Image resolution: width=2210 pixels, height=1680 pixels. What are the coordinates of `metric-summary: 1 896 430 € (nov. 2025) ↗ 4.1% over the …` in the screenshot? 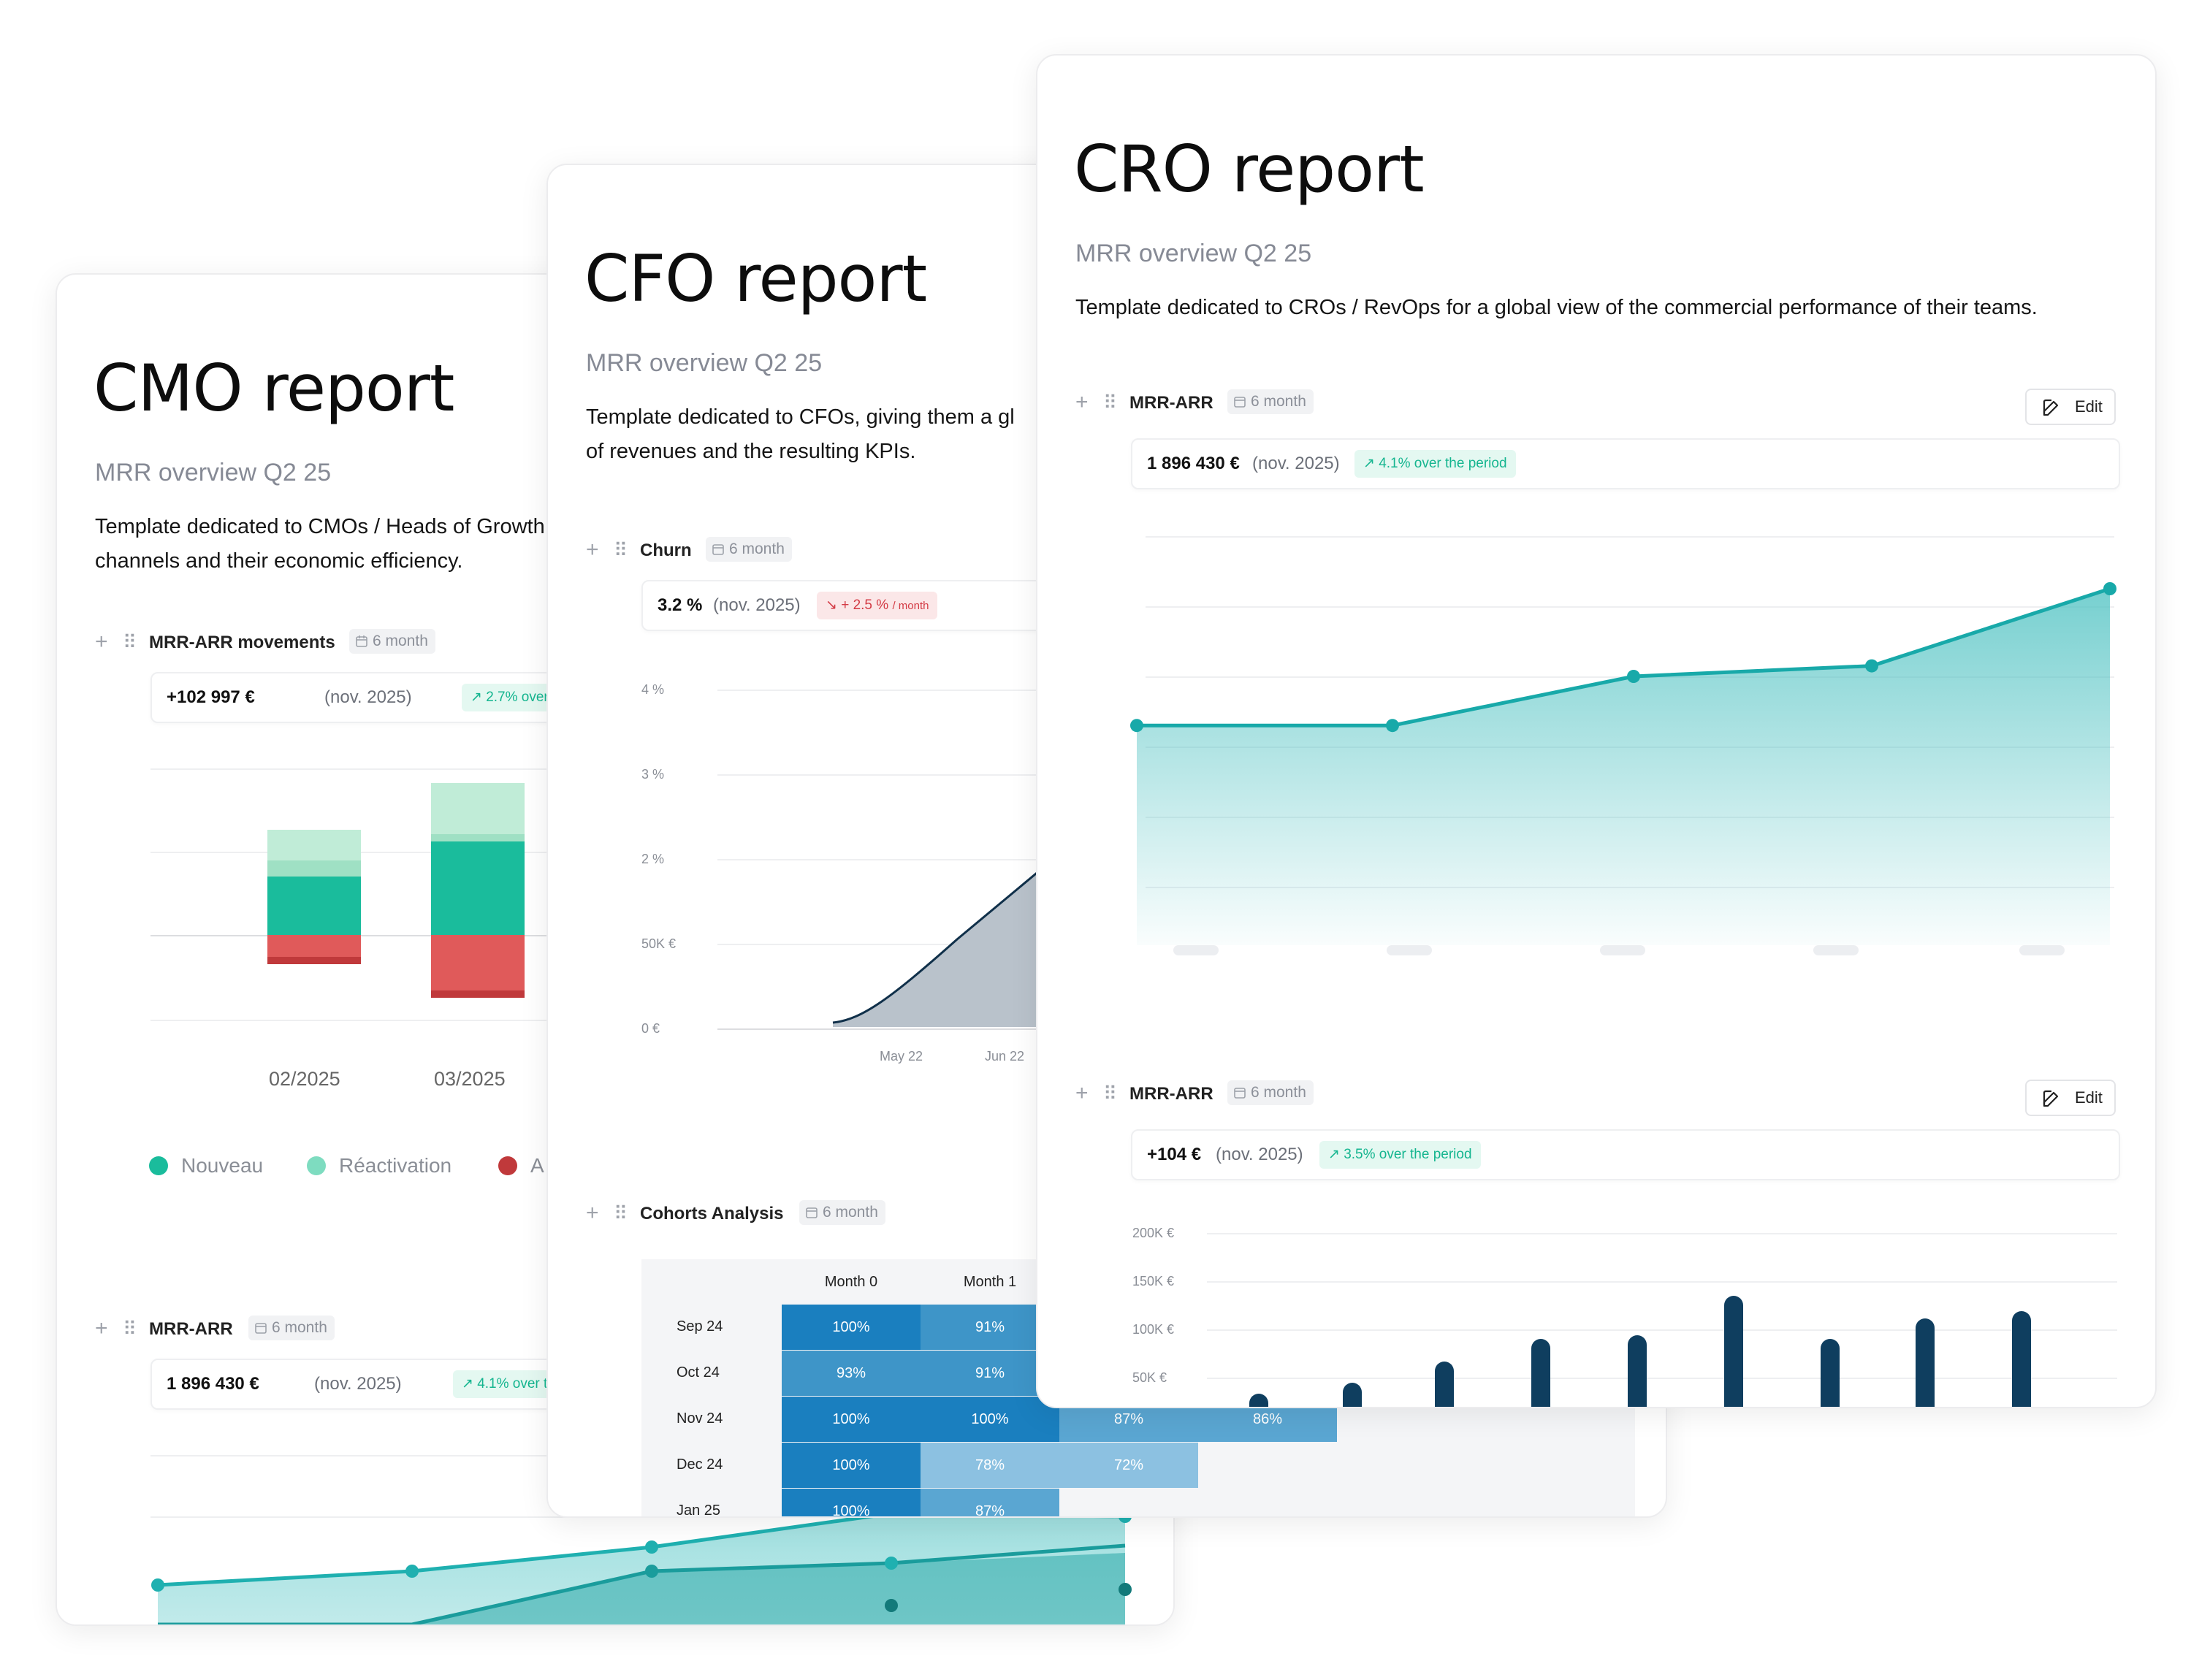 It's located at (1626, 463).